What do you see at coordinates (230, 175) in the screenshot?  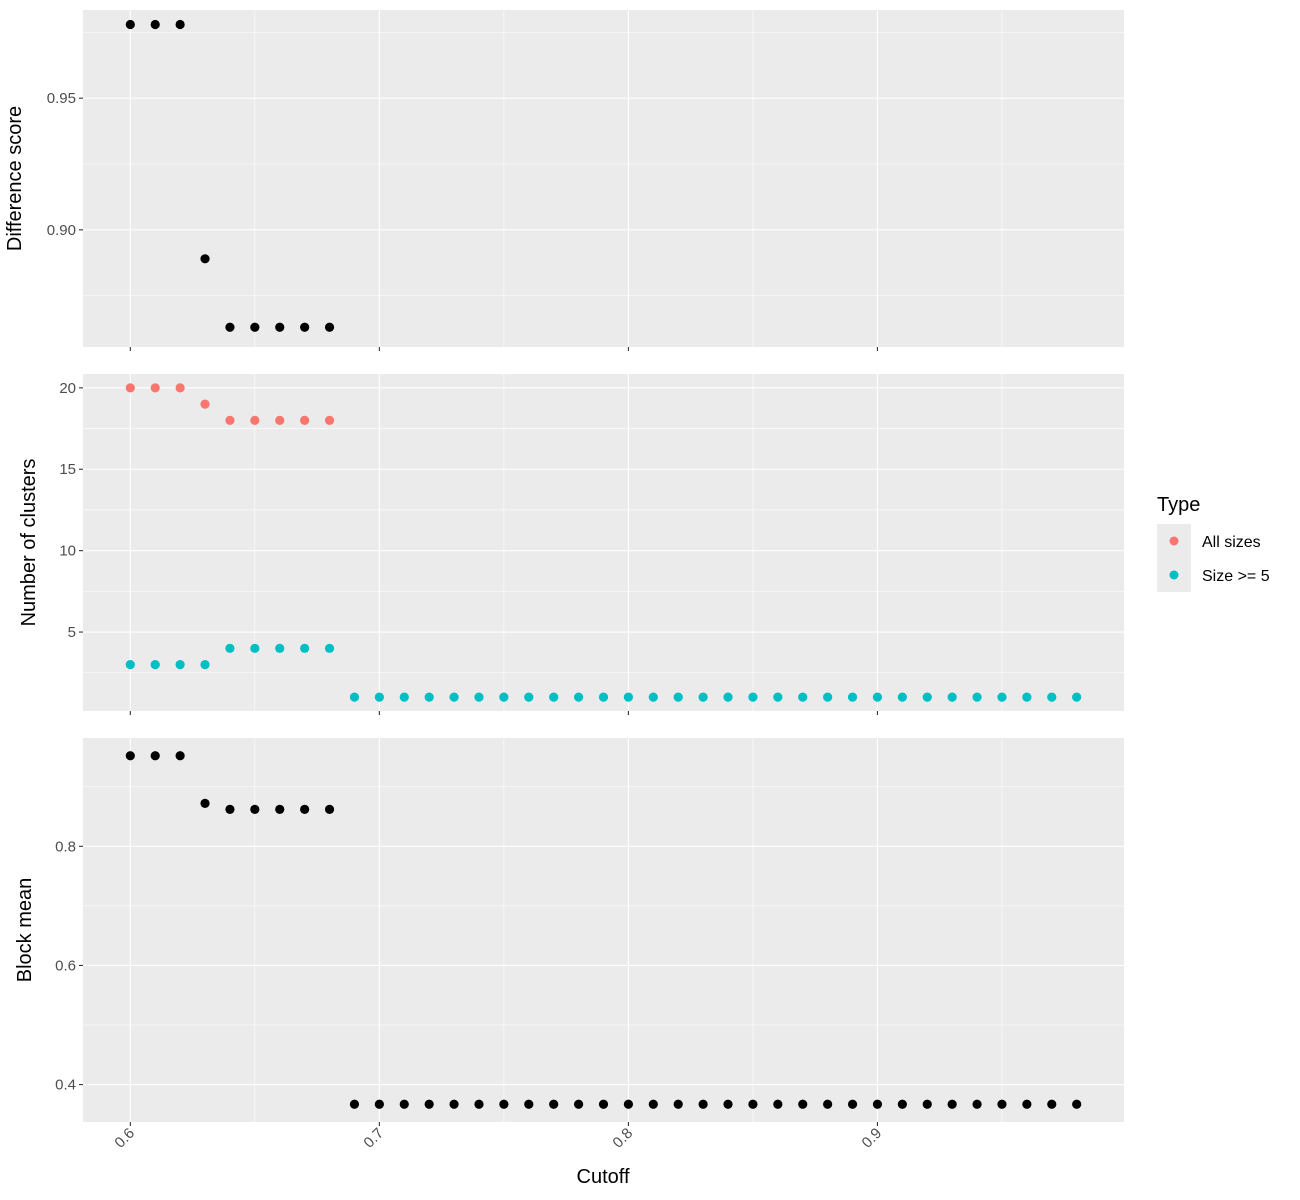 I see `panel-points` at bounding box center [230, 175].